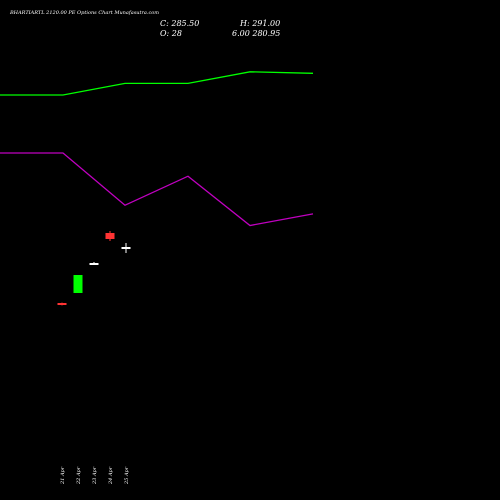  Describe the element at coordinates (94, 268) in the screenshot. I see `candles-group` at that location.